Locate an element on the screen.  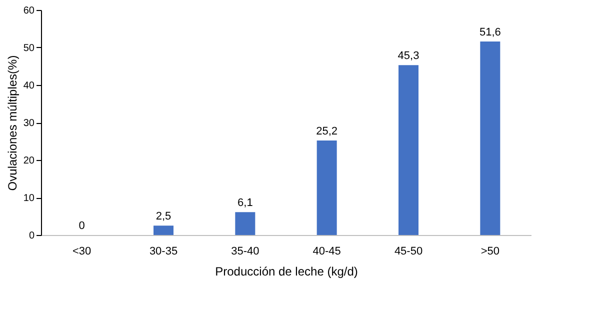
x-tick-label: 45-50 is located at coordinates (408, 252).